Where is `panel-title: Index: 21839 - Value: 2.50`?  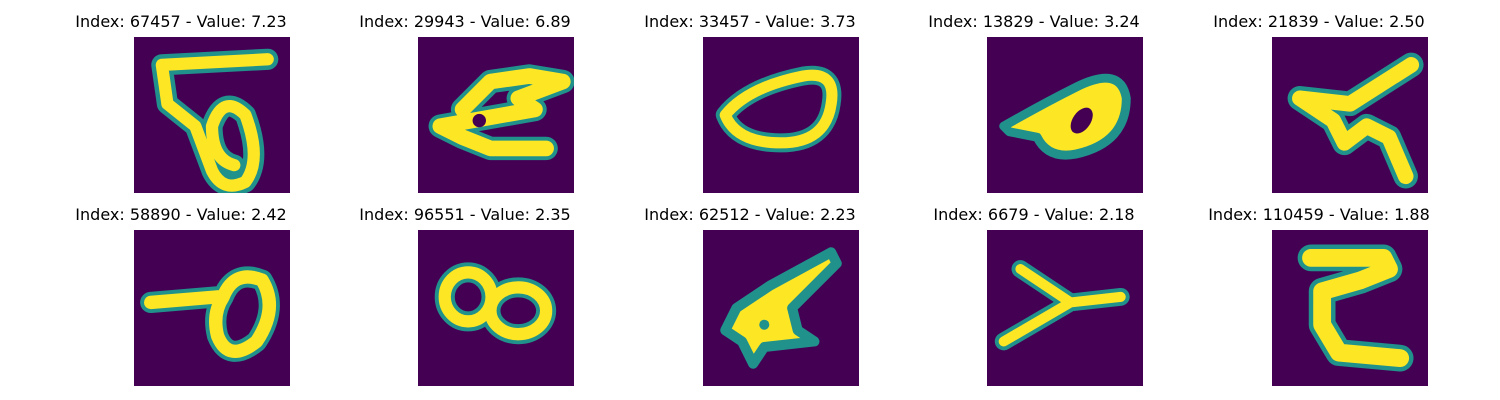 panel-title: Index: 21839 - Value: 2.50 is located at coordinates (1319, 21).